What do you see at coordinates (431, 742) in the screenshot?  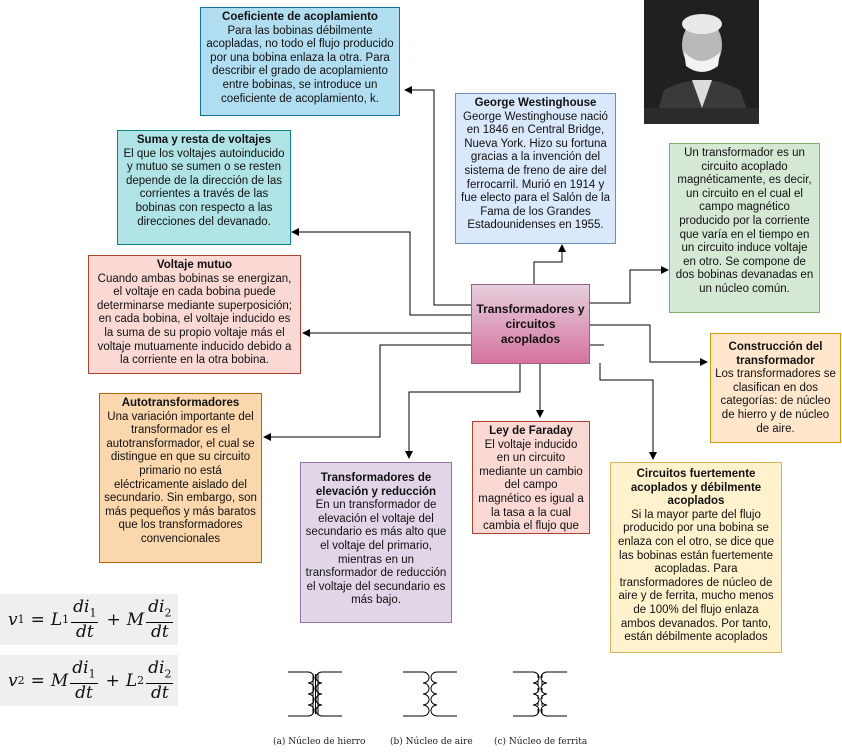 I see `caption-air-core: (b) Núcleo de aire` at bounding box center [431, 742].